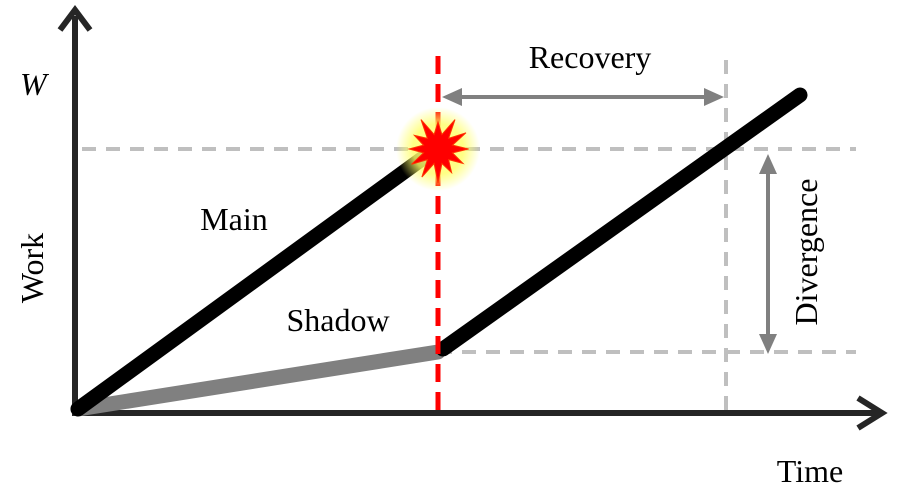 This screenshot has height=492, width=909. What do you see at coordinates (806, 252) in the screenshot?
I see `divergence-label: Divergence` at bounding box center [806, 252].